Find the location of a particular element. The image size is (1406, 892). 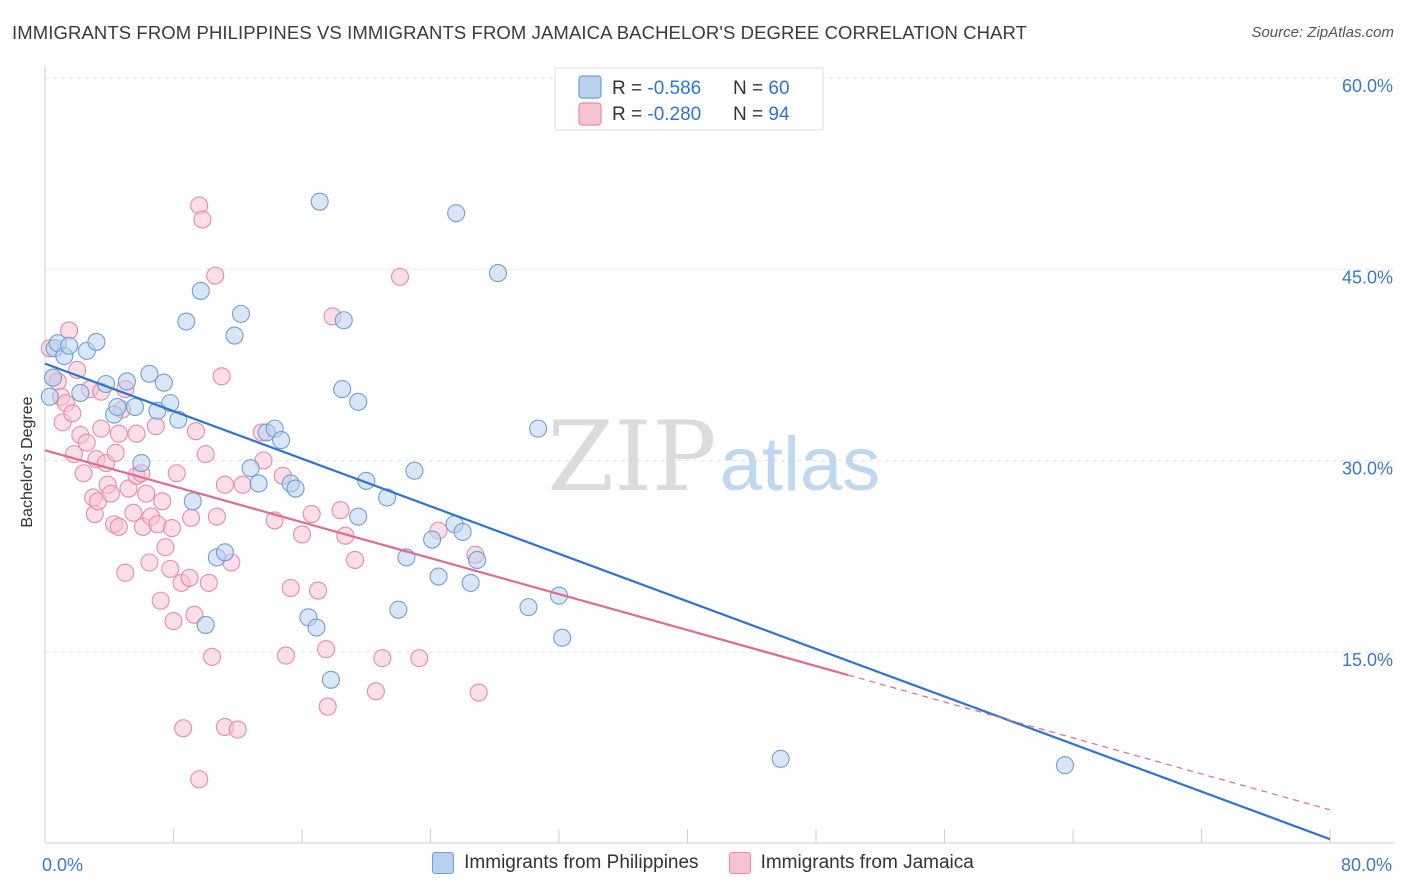

trend-line-jamaica is located at coordinates (446, 563).